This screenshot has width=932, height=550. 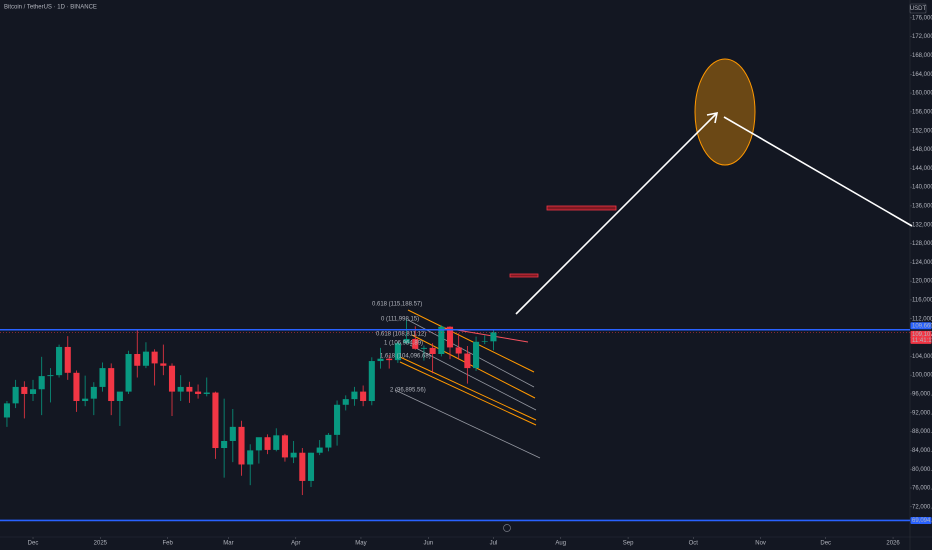 I want to click on y-tick-label: 120,000.00, so click(x=922, y=282).